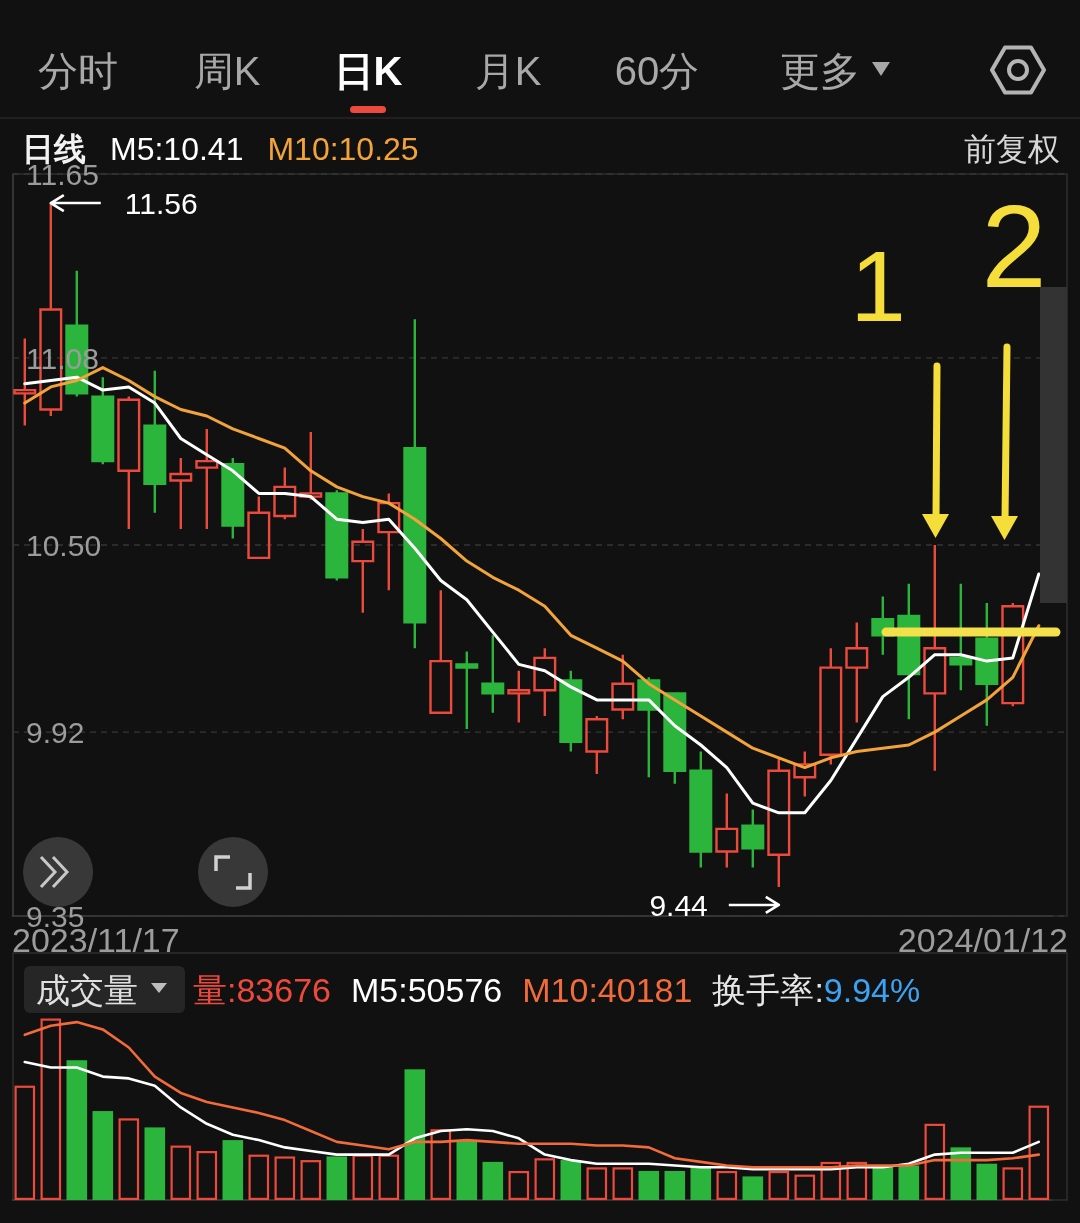  What do you see at coordinates (820, 71) in the screenshot?
I see `text: 更多` at bounding box center [820, 71].